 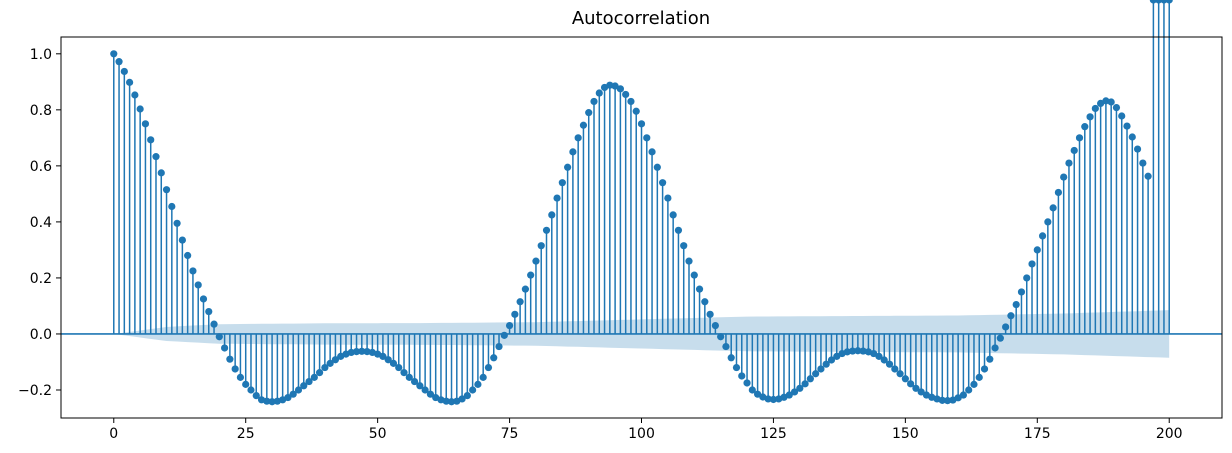 I want to click on x-tick-label: 125, so click(x=773, y=434).